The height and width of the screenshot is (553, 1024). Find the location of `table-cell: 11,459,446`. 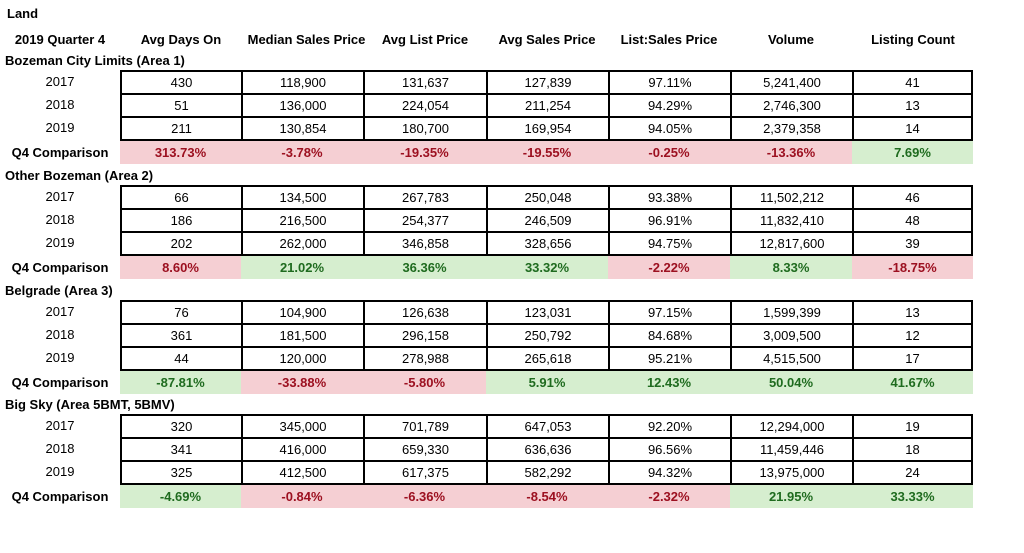

table-cell: 11,459,446 is located at coordinates (791, 448).